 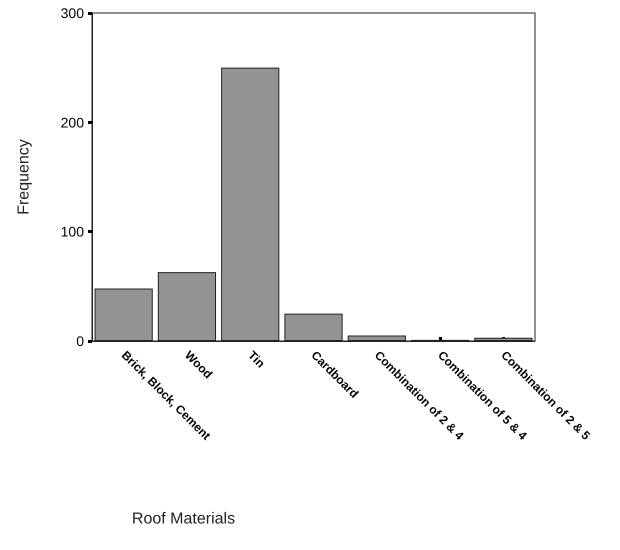 I want to click on x-axis-title: Roof Materials, so click(x=184, y=519).